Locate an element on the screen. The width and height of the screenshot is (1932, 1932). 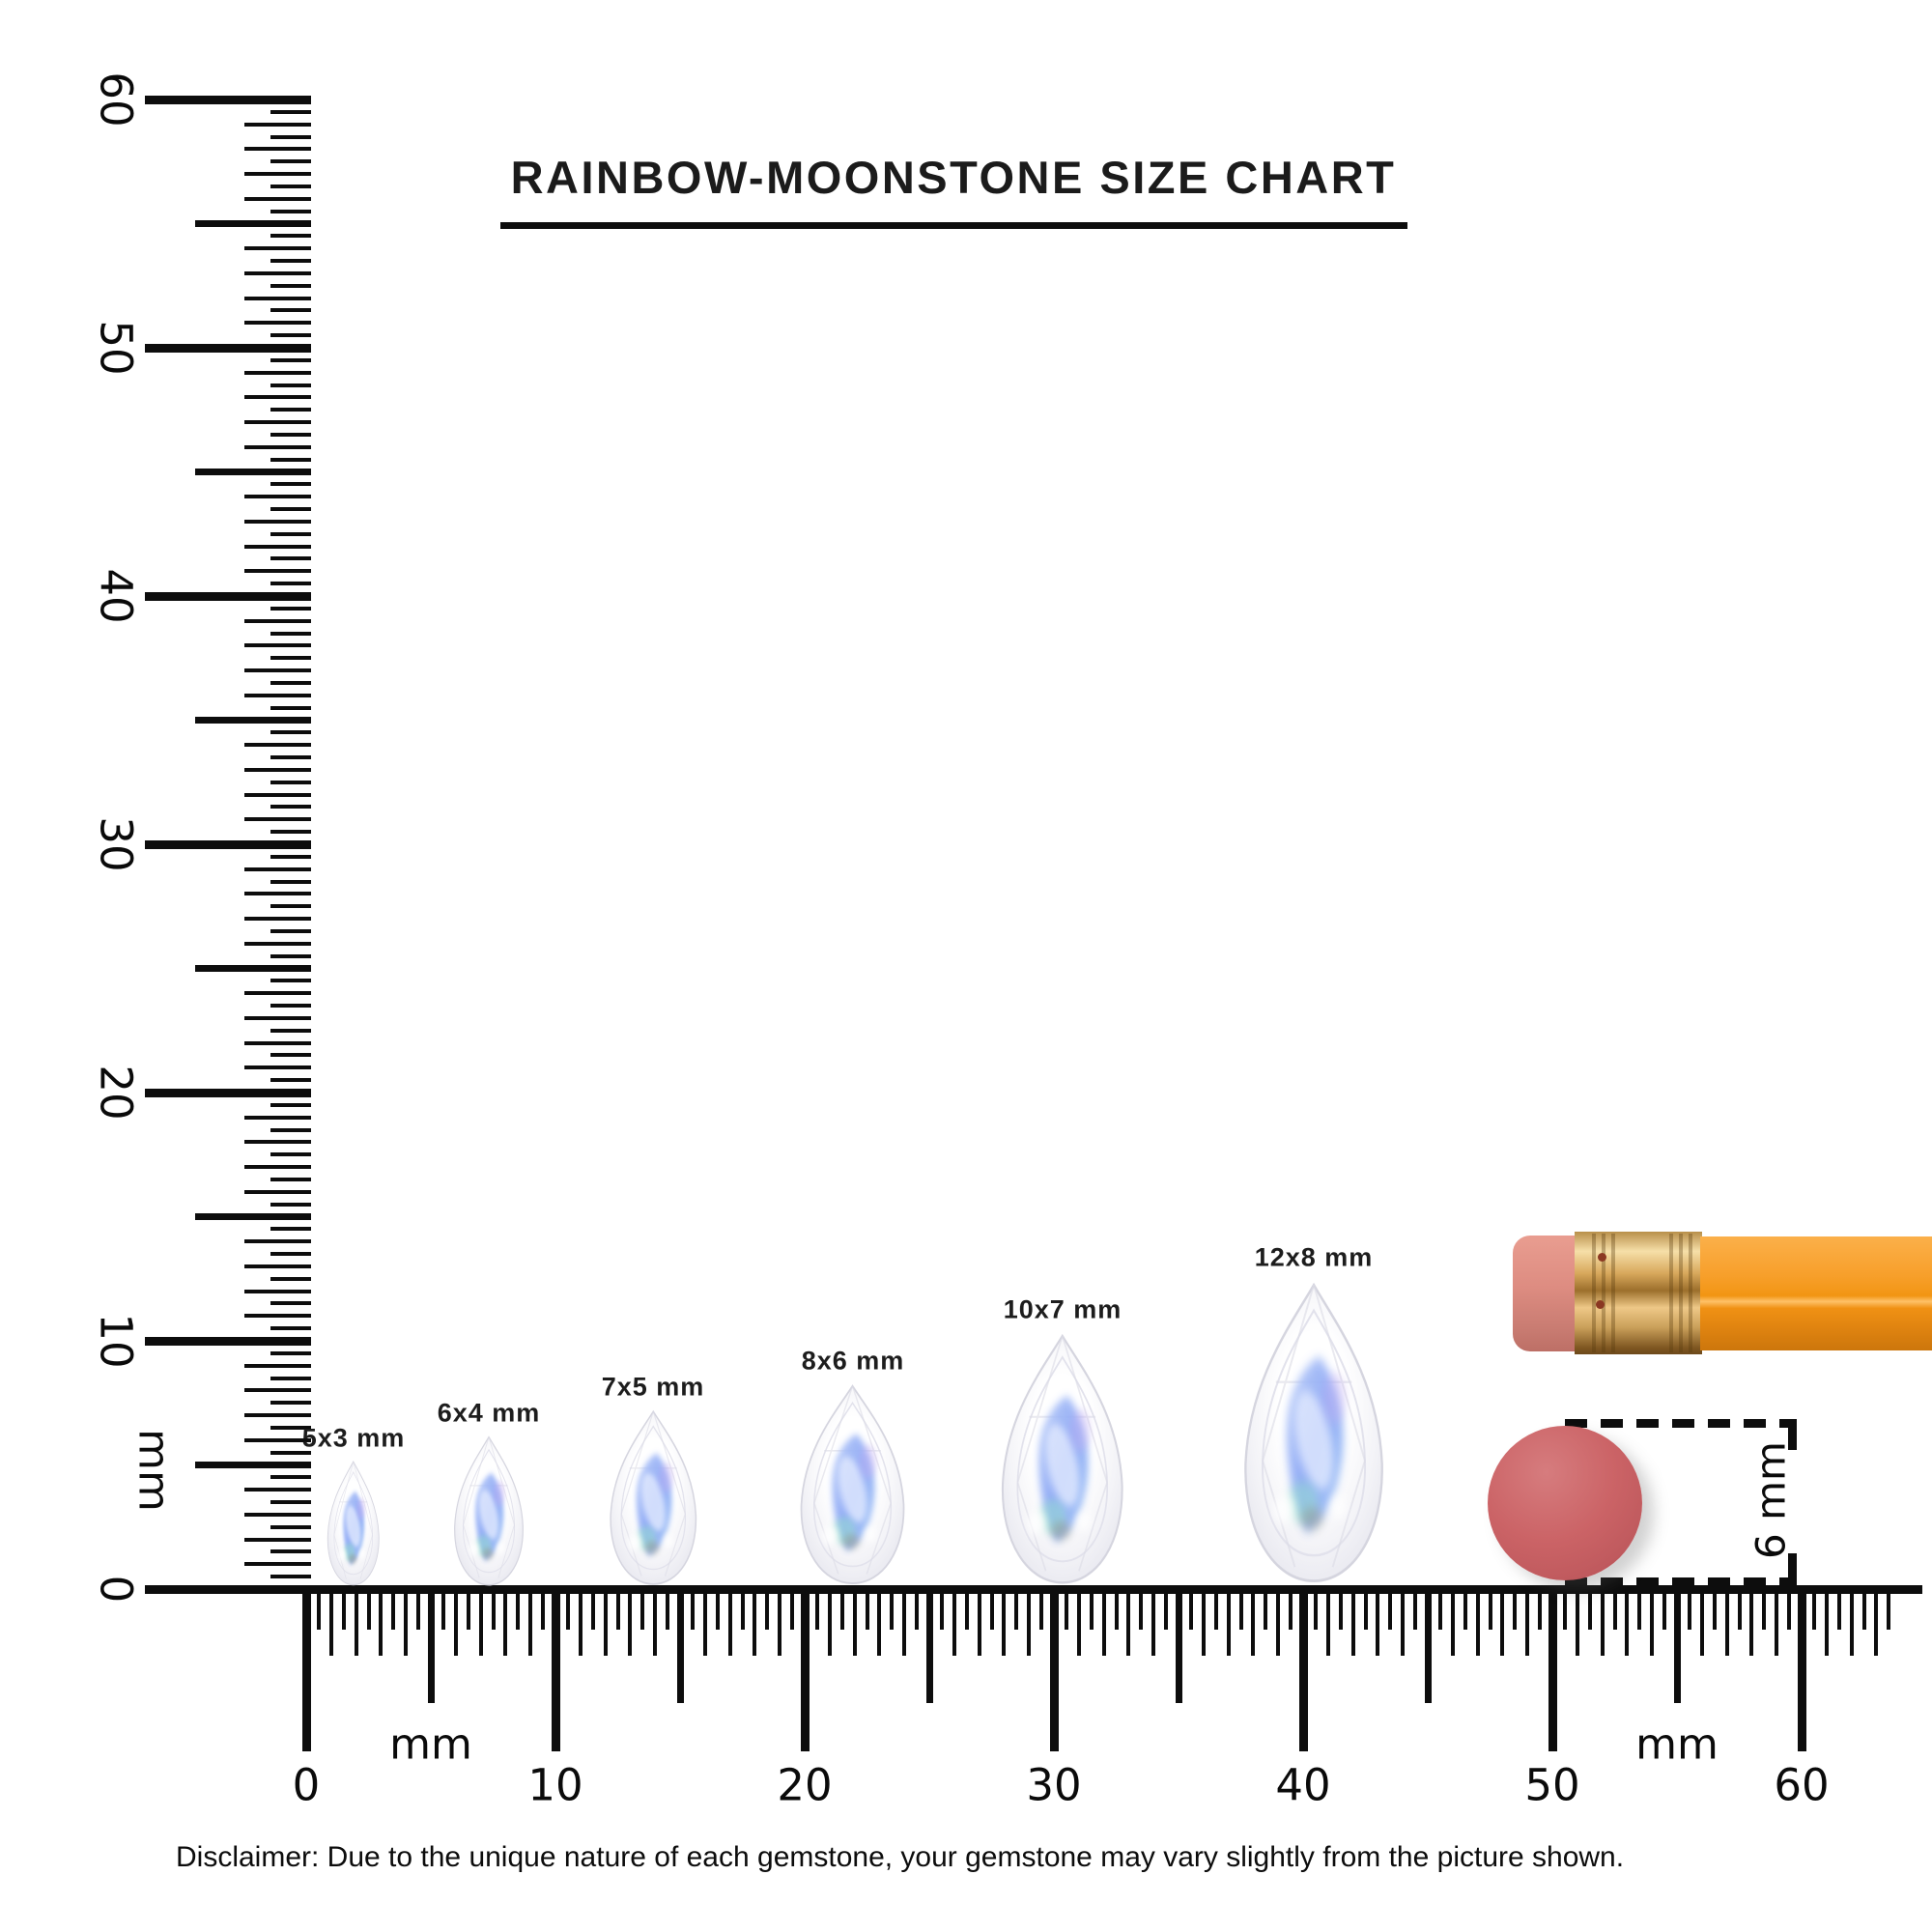
horizontal-ruler-number: 50 is located at coordinates (1552, 1785).